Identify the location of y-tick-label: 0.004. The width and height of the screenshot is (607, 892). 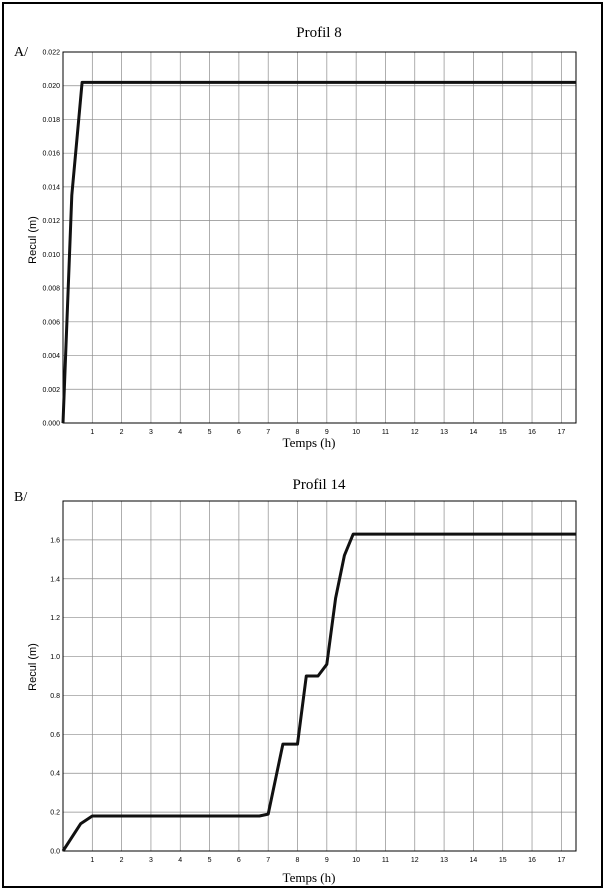
(51, 356).